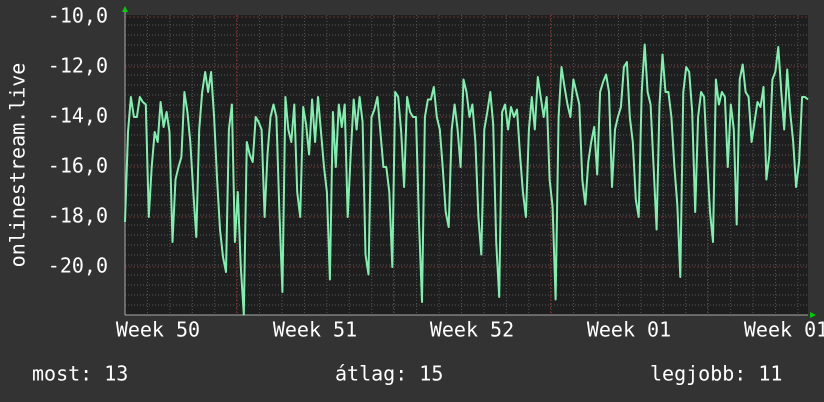 This screenshot has width=824, height=402. I want to click on stat: legjobb: 11, so click(716, 374).